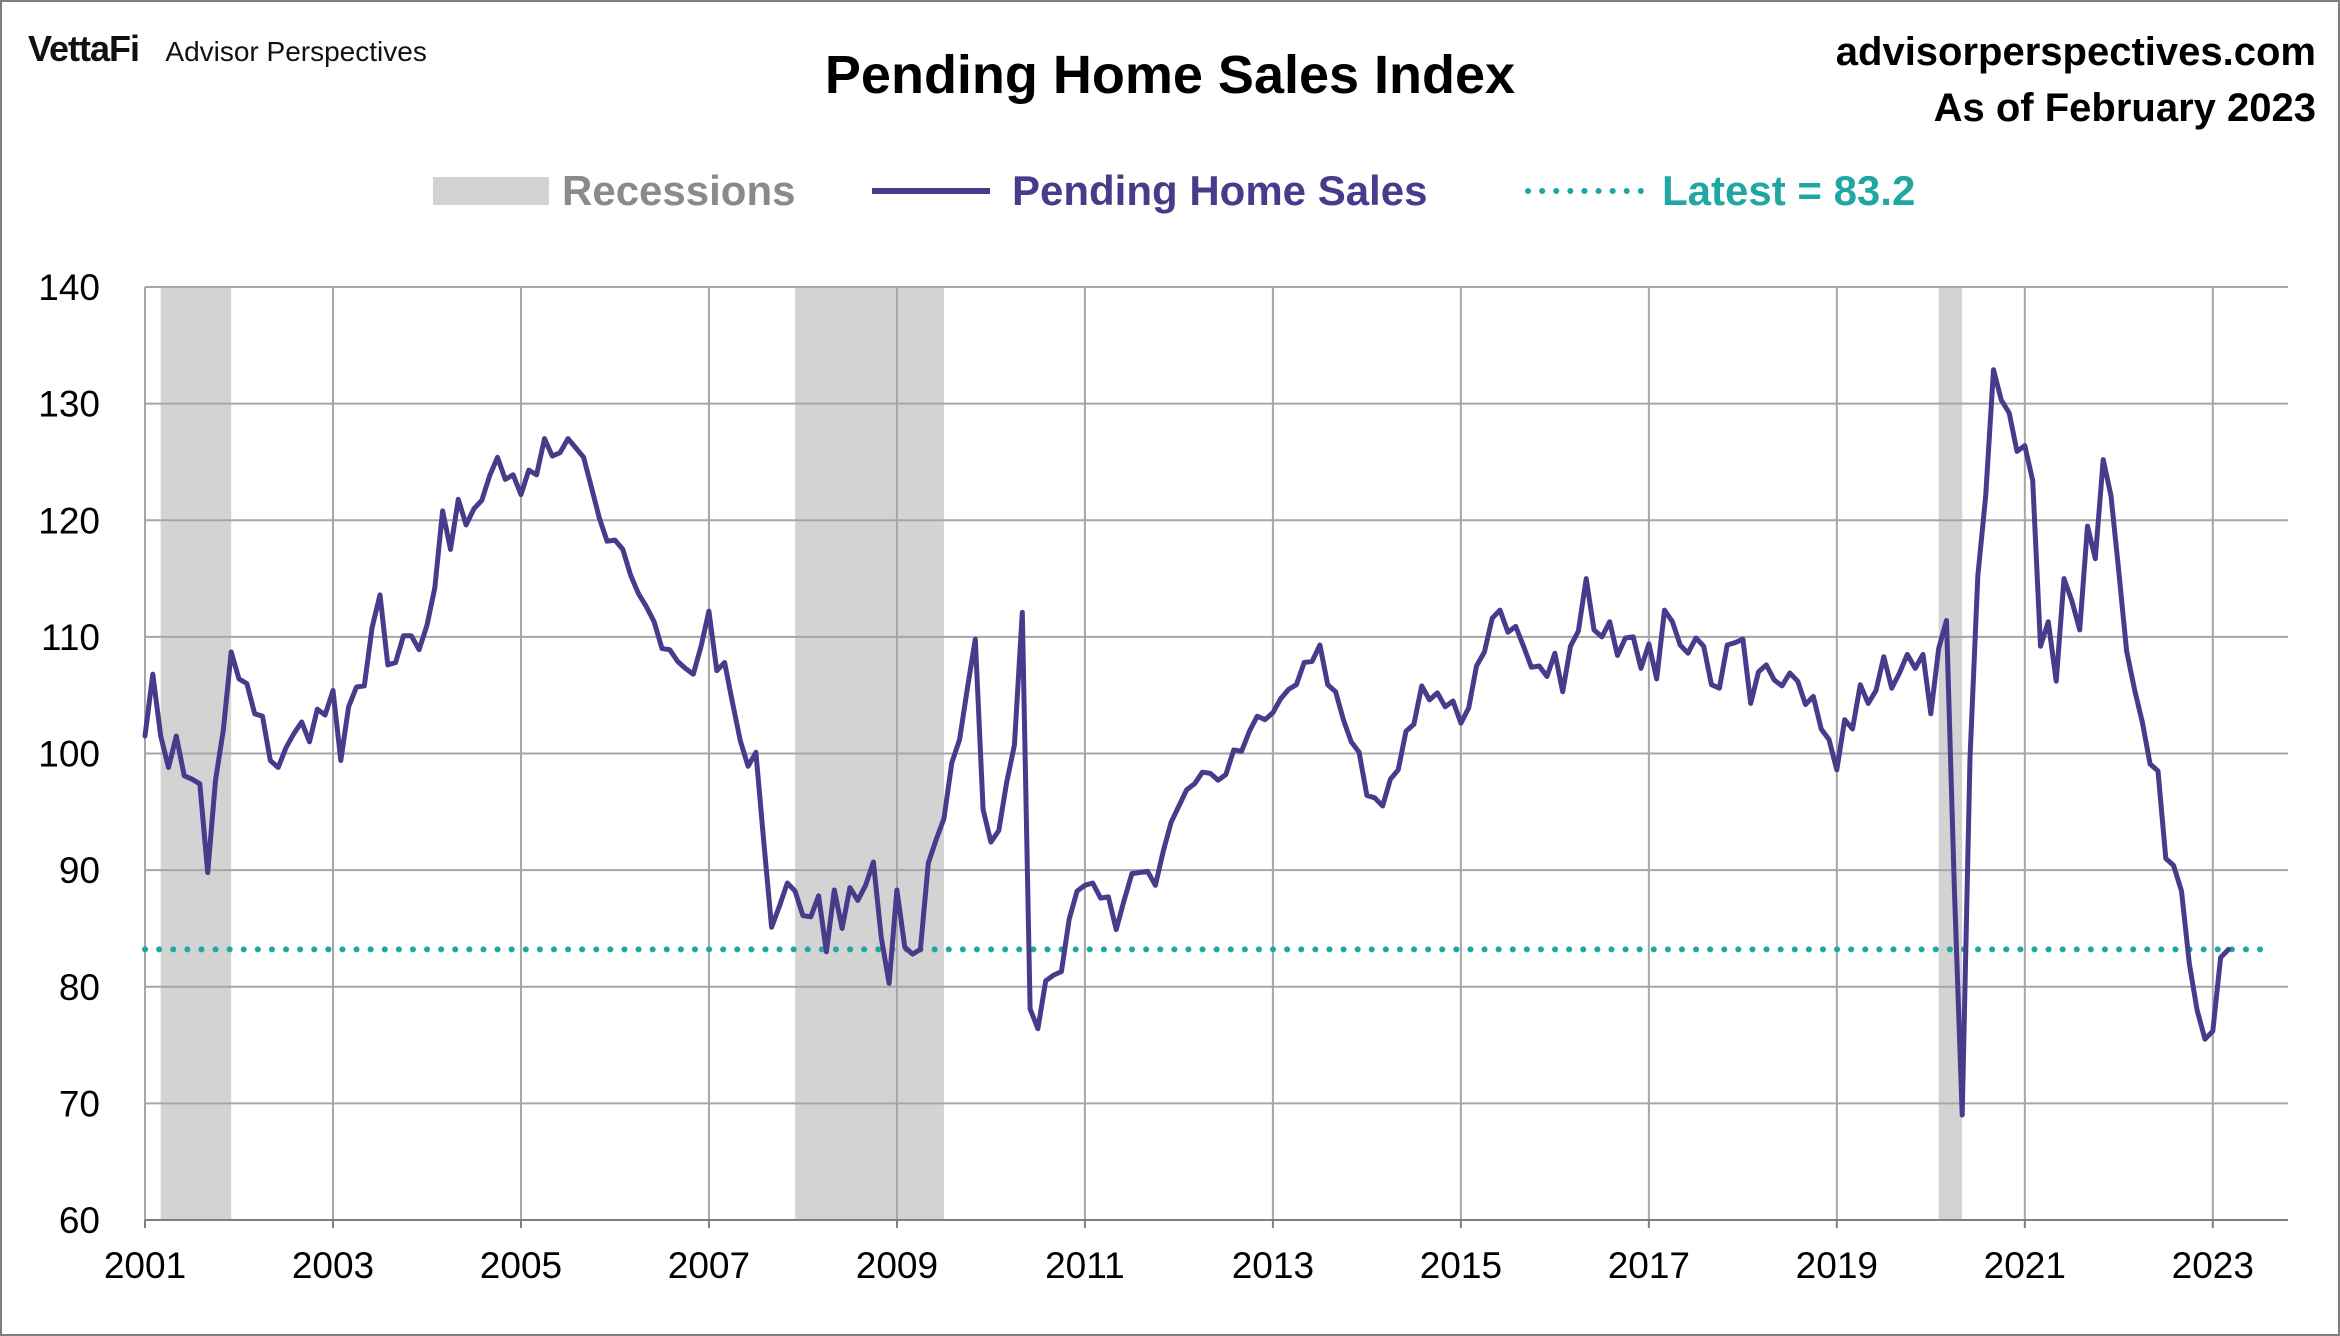  I want to click on vettafi-logo: VettaFi, so click(84, 48).